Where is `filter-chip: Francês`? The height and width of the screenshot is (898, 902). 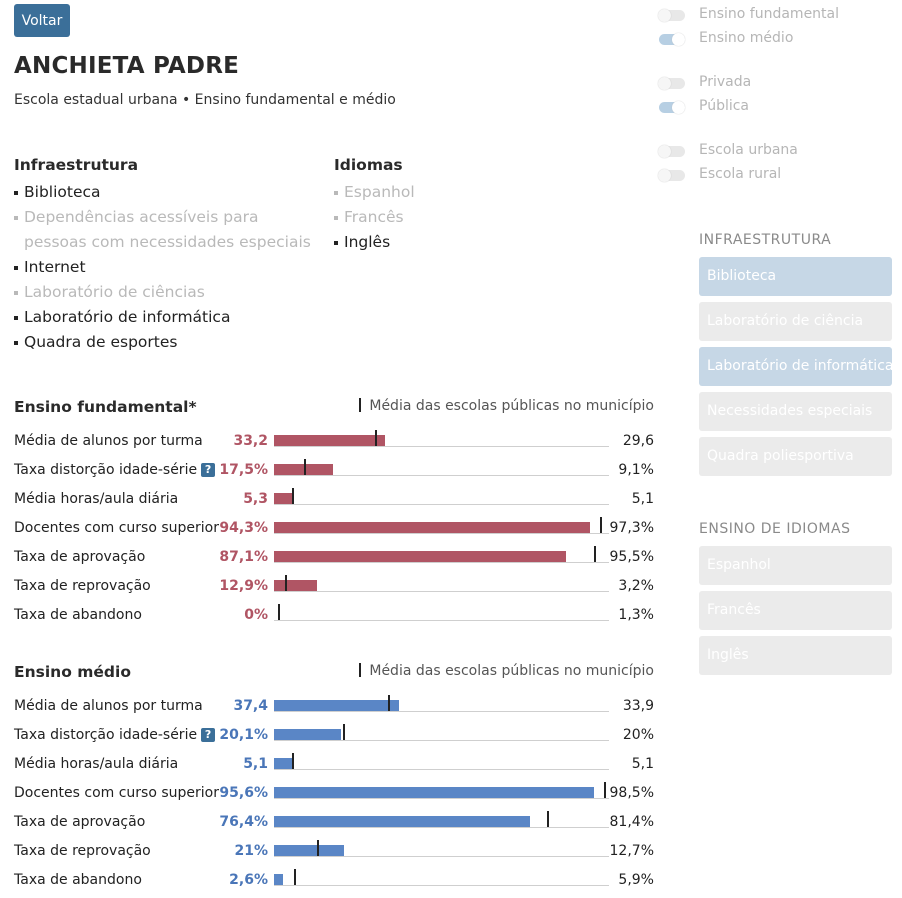 filter-chip: Francês is located at coordinates (795, 610).